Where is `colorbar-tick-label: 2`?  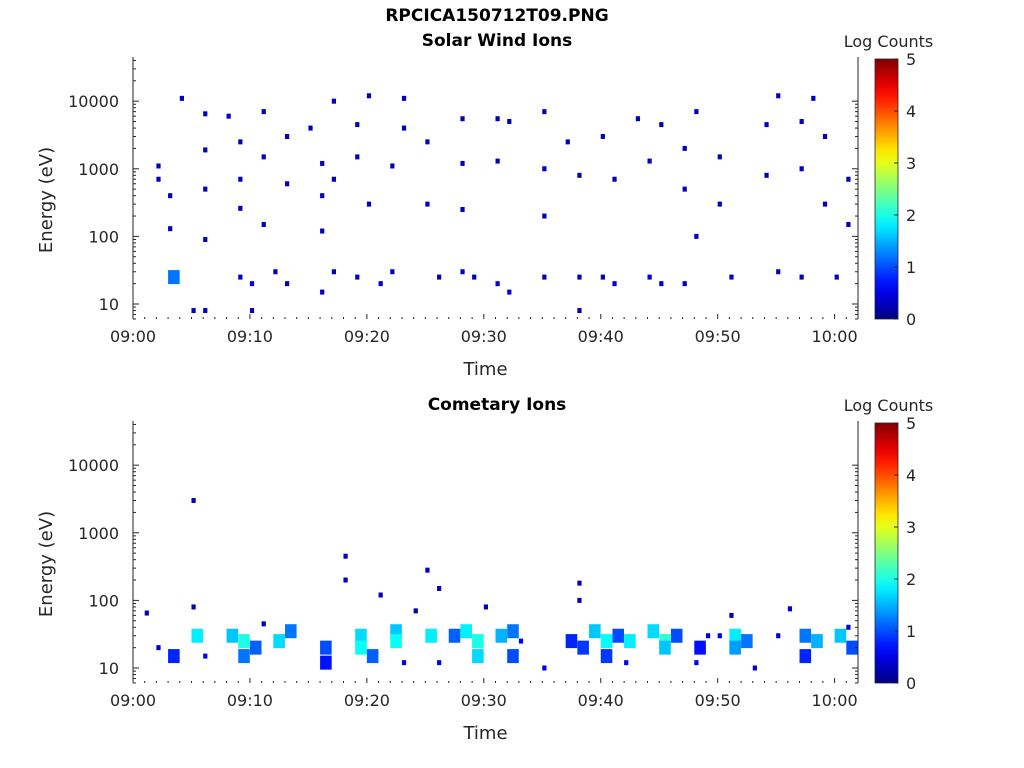 colorbar-tick-label: 2 is located at coordinates (911, 579).